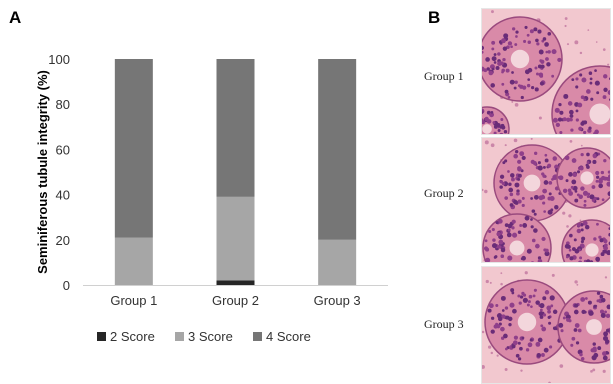  I want to click on micrograph-label-group-3: Group 3, so click(444, 324).